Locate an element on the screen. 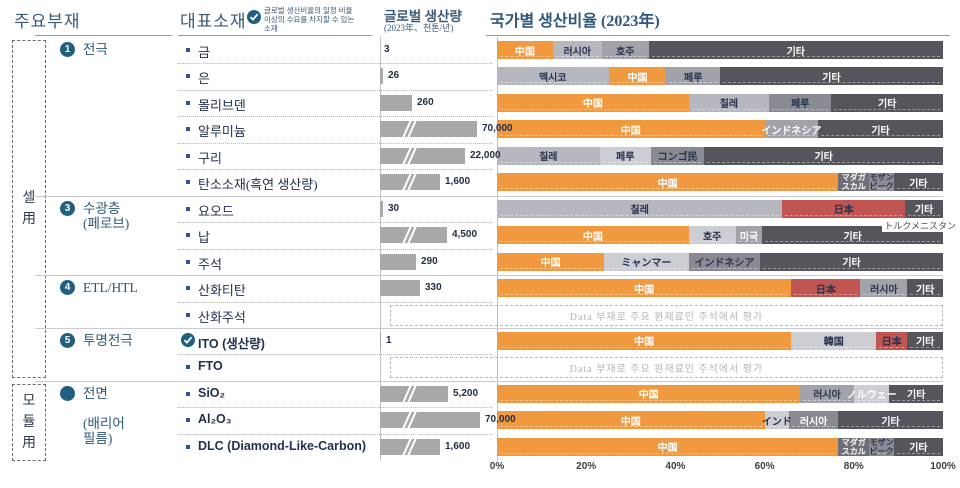 This screenshot has height=488, width=960. production-value: 1,600 is located at coordinates (458, 446).